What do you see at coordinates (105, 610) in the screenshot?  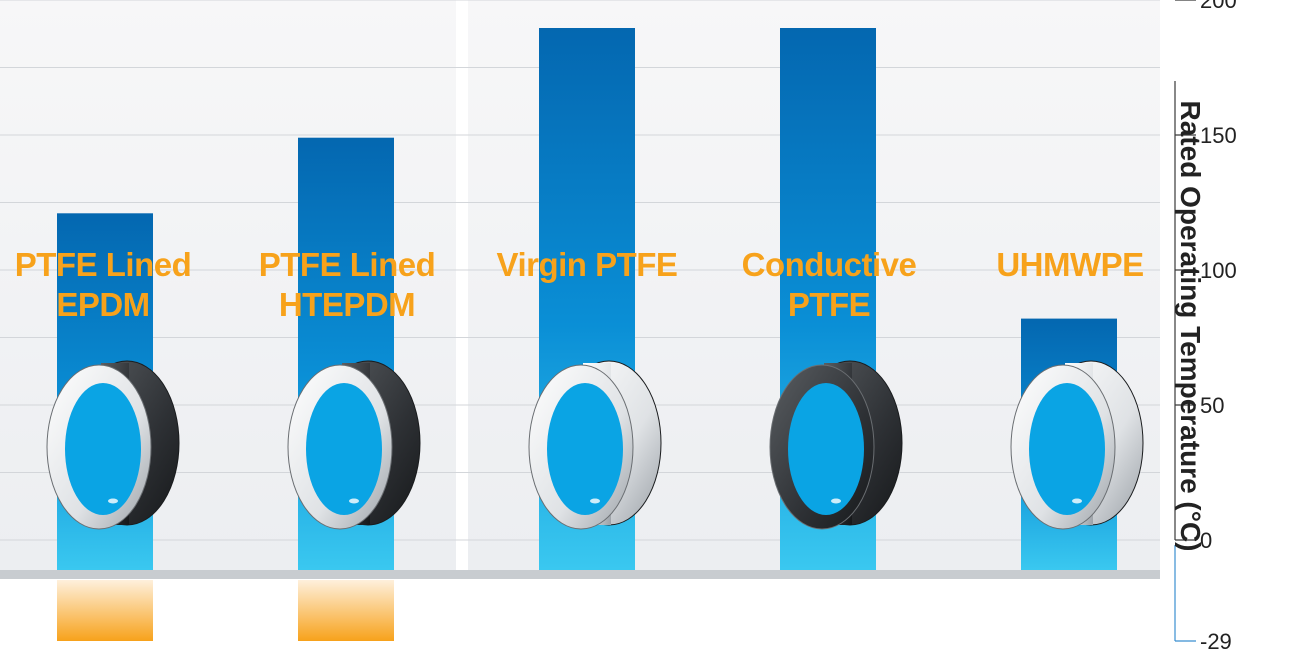 I see `bar-below-zero-ptfe-lined-epdm` at bounding box center [105, 610].